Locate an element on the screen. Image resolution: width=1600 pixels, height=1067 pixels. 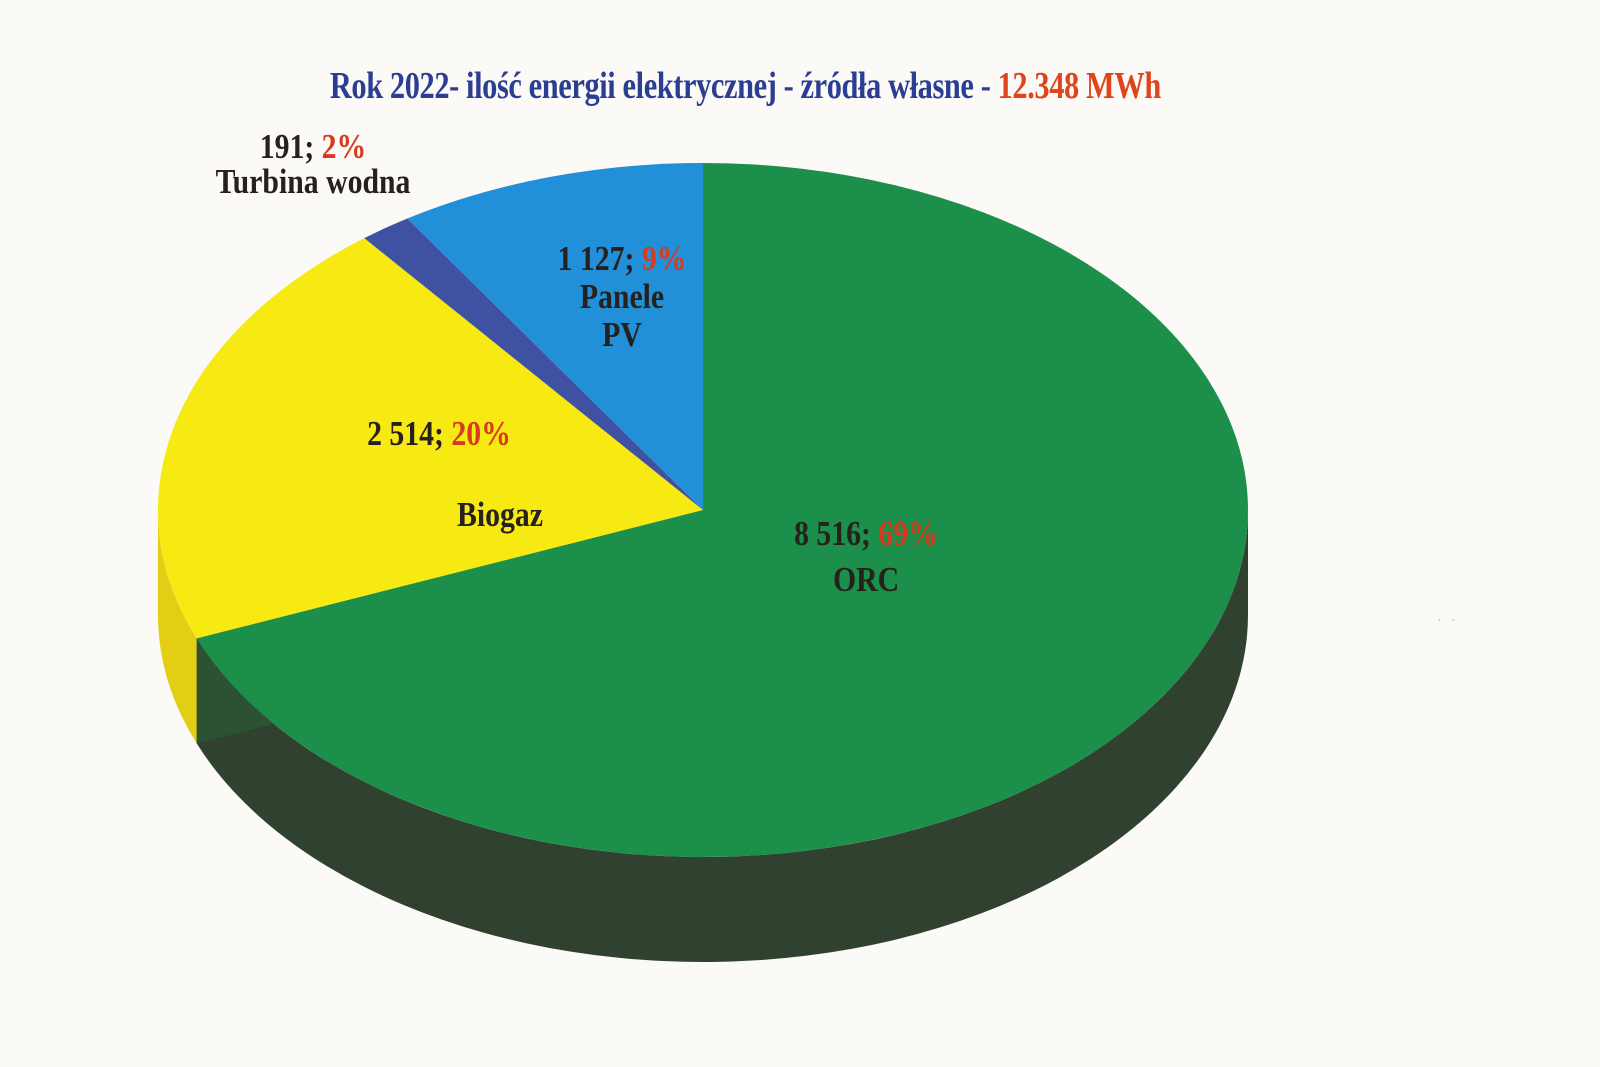
slice-value-line: 2 514; 20% is located at coordinates (439, 434).